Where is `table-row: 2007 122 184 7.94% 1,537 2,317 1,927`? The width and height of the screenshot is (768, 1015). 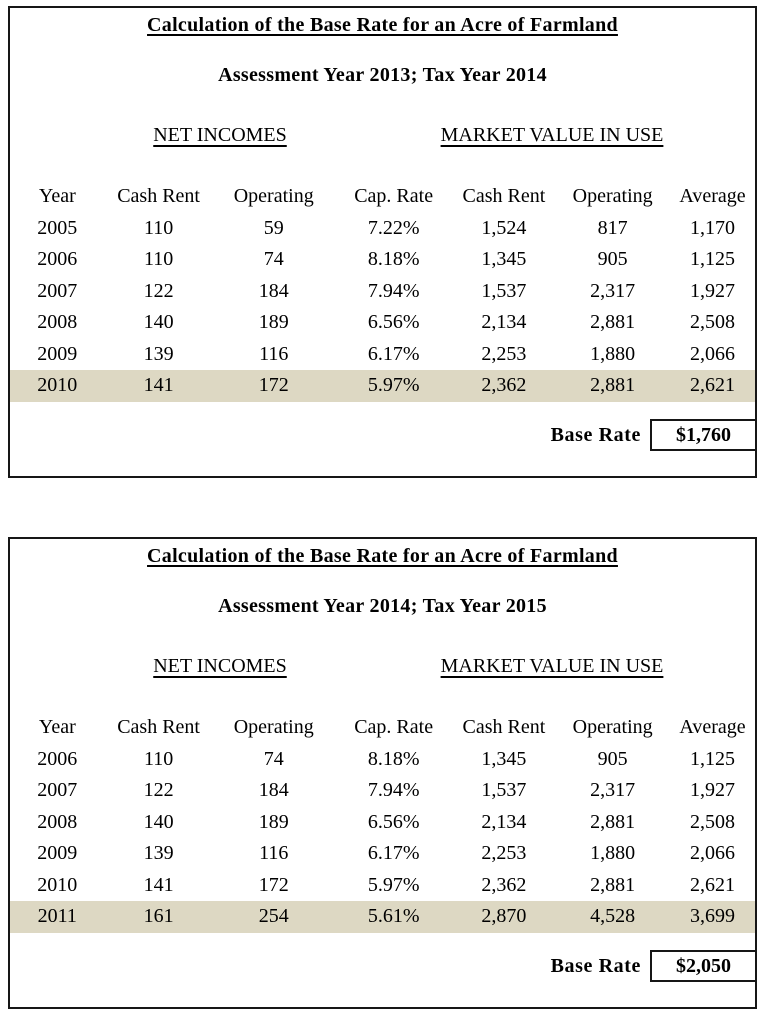
table-row: 2007 122 184 7.94% 1,537 2,317 1,927 is located at coordinates (382, 292).